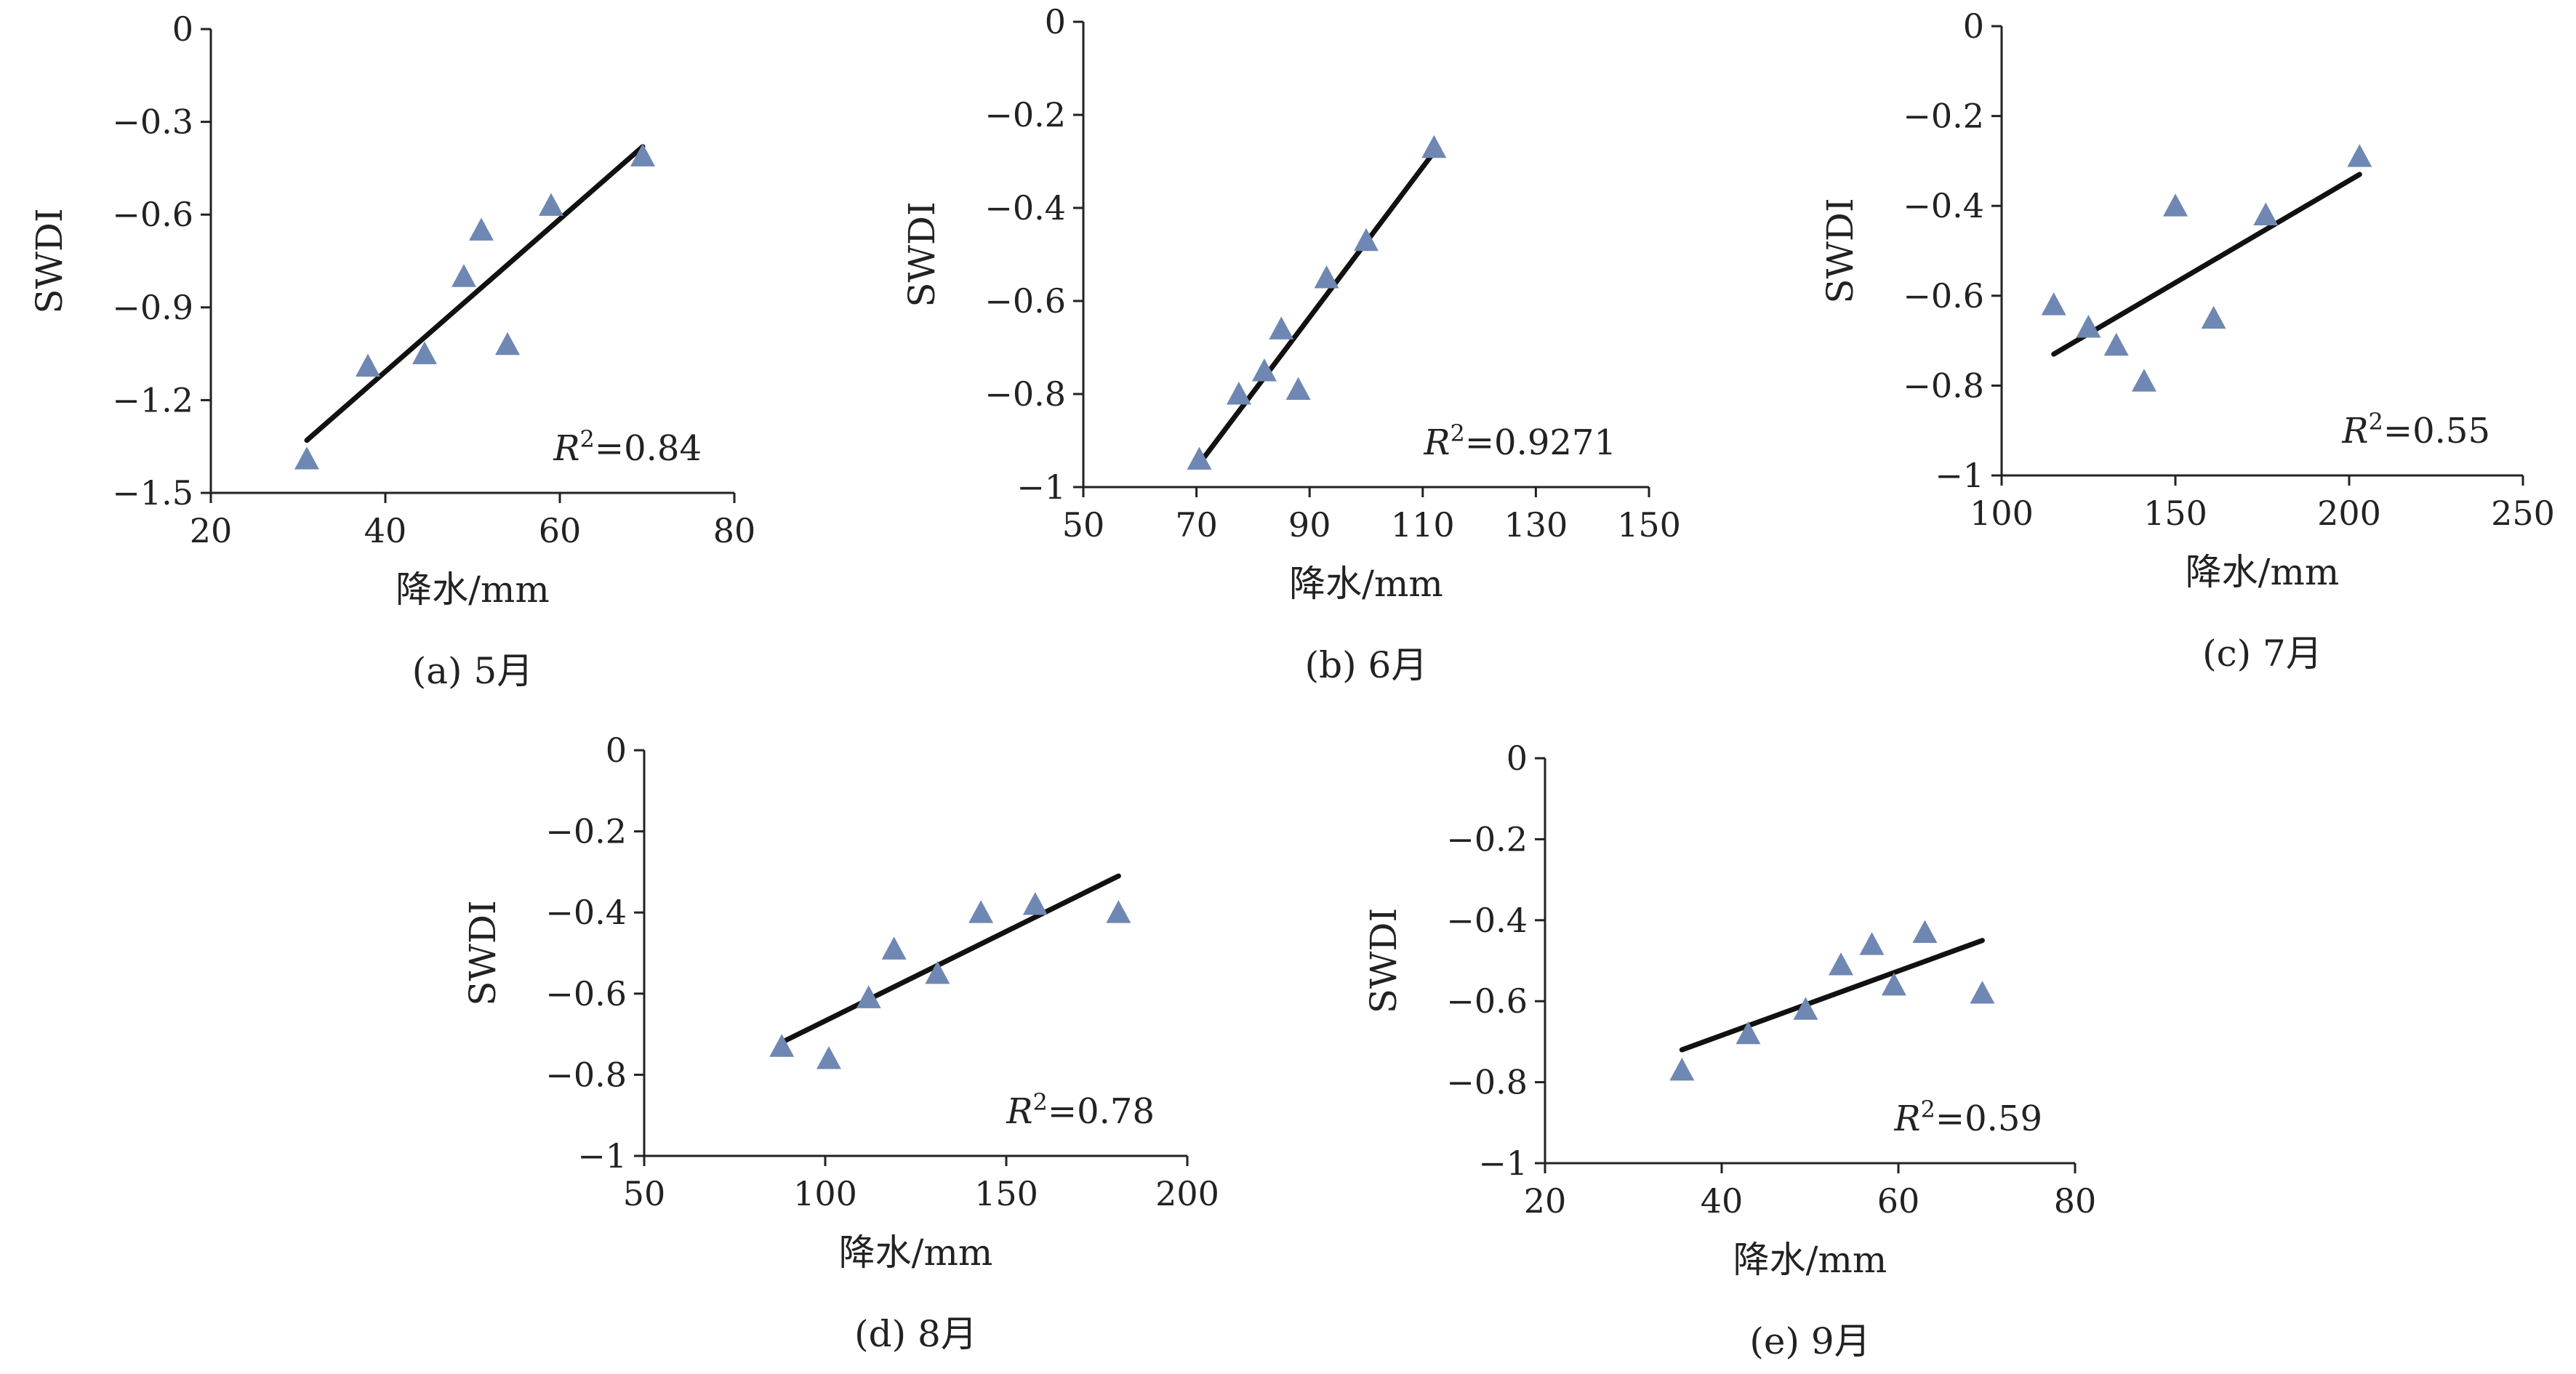  I want to click on panel-e-y-tick-label: −0.6, so click(1487, 1001).